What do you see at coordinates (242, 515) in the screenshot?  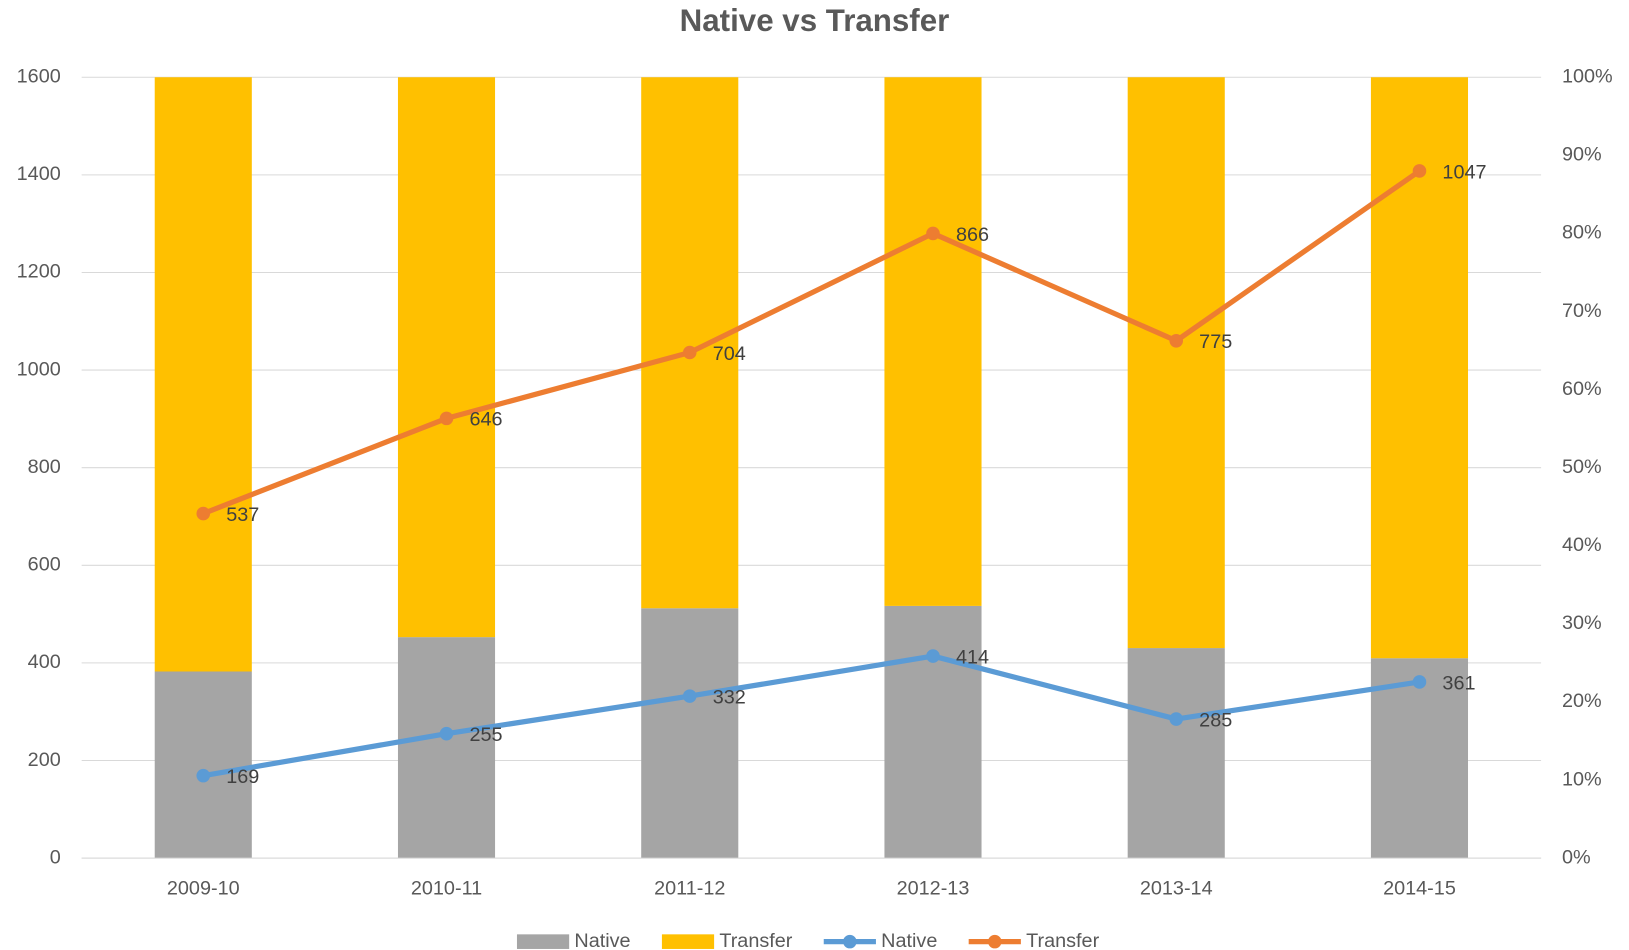 I see `data-label: 537` at bounding box center [242, 515].